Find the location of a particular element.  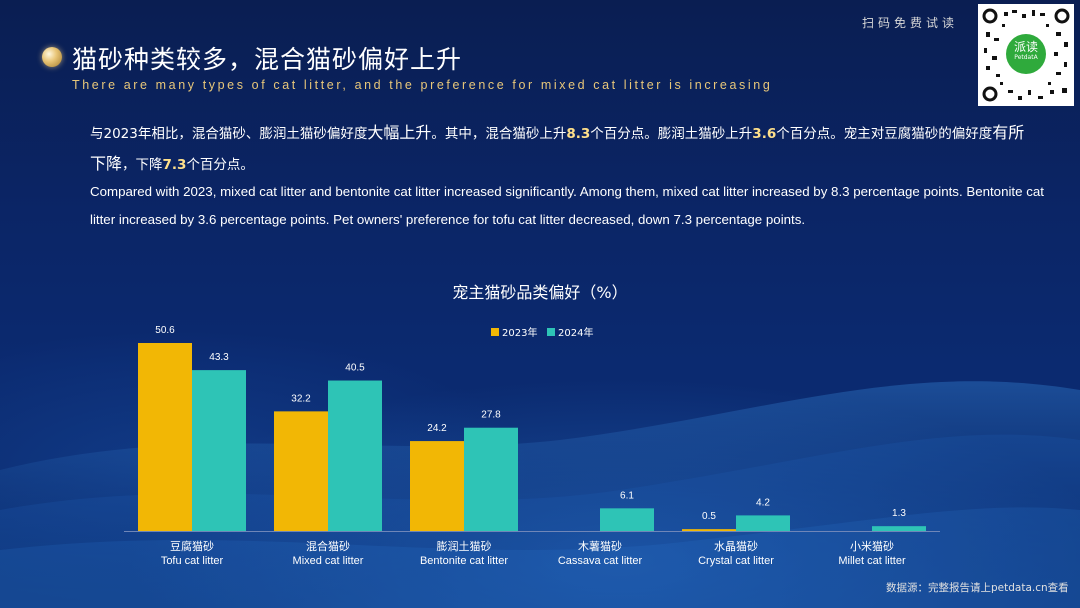

summary-cn-part: ，下降 is located at coordinates (142, 165).